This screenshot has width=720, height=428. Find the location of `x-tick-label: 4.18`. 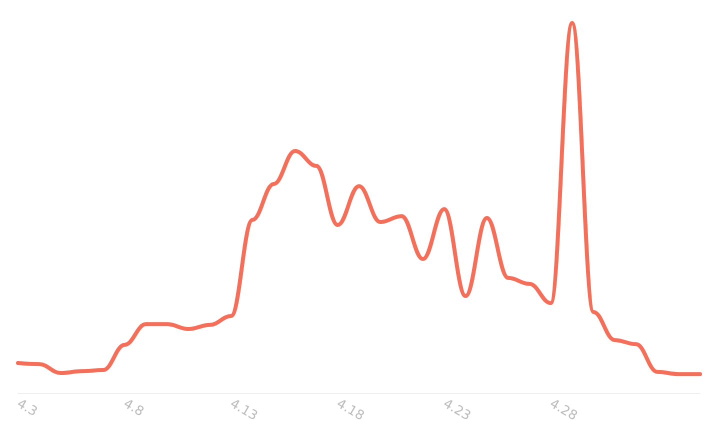

x-tick-label: 4.18 is located at coordinates (350, 410).